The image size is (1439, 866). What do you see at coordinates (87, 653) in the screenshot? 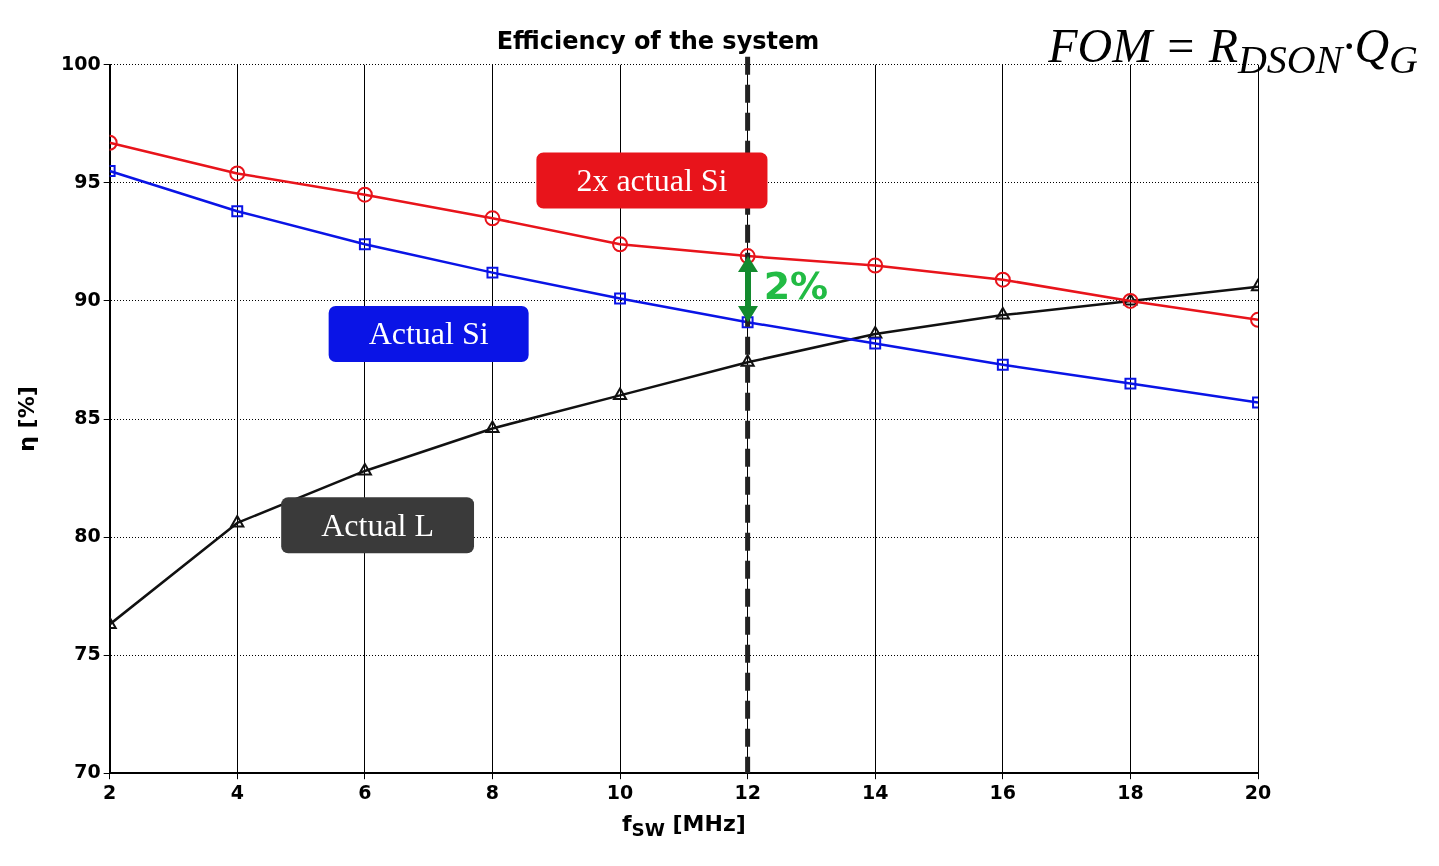
I see `y-tick-label: 75` at bounding box center [87, 653].